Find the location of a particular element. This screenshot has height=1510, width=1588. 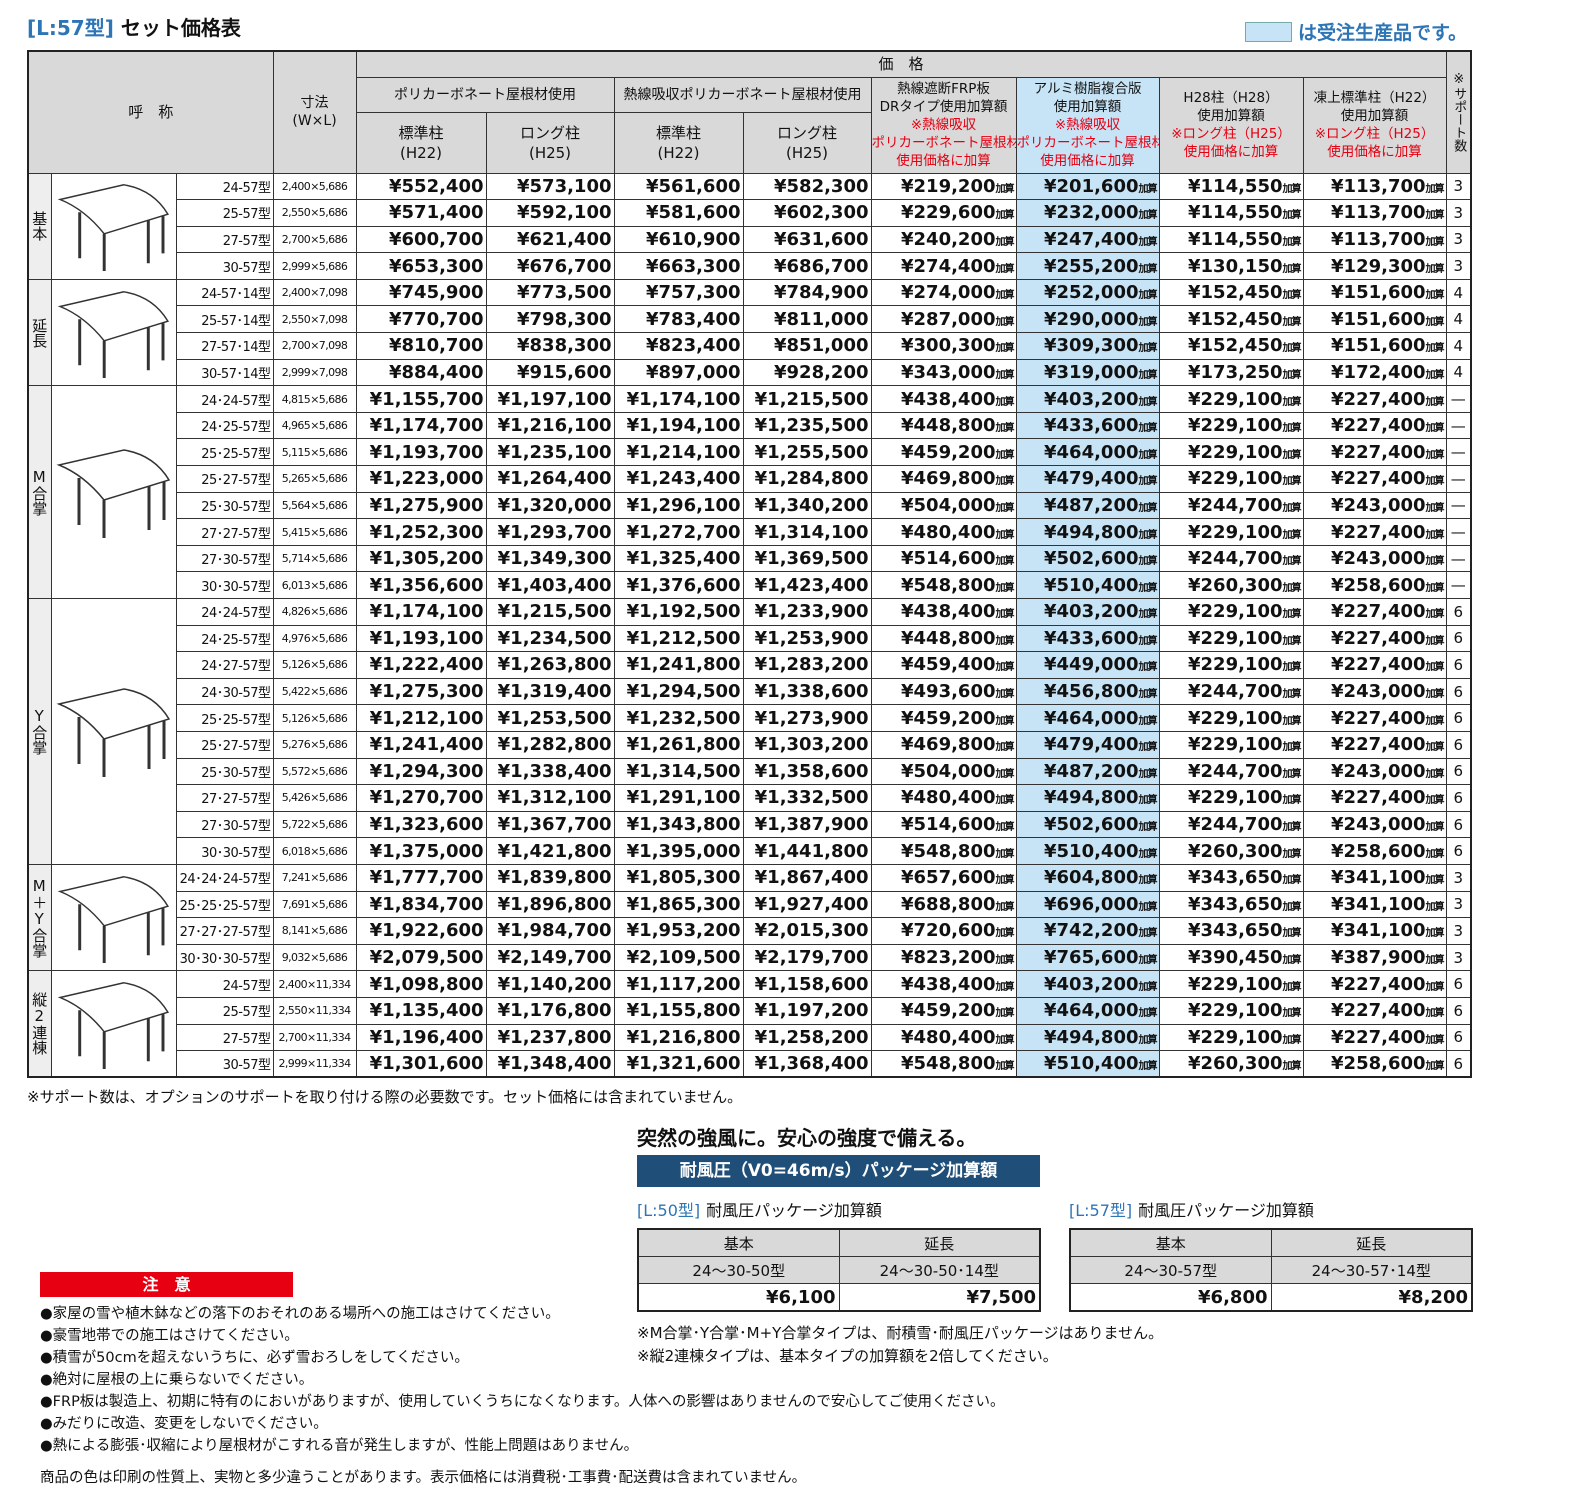

price: ¥773,500 is located at coordinates (564, 293).